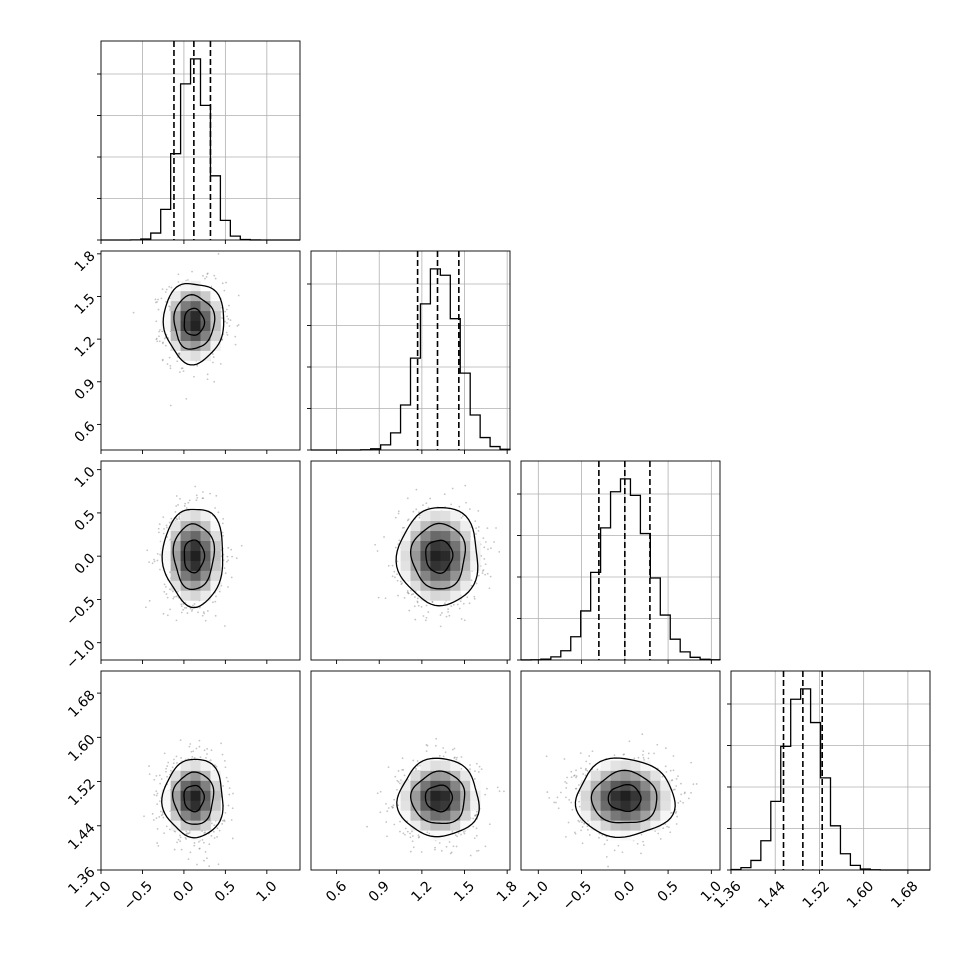 This screenshot has height=970, width=970. Describe the element at coordinates (421, 891) in the screenshot. I see `x-tick-label: 1.2` at that location.